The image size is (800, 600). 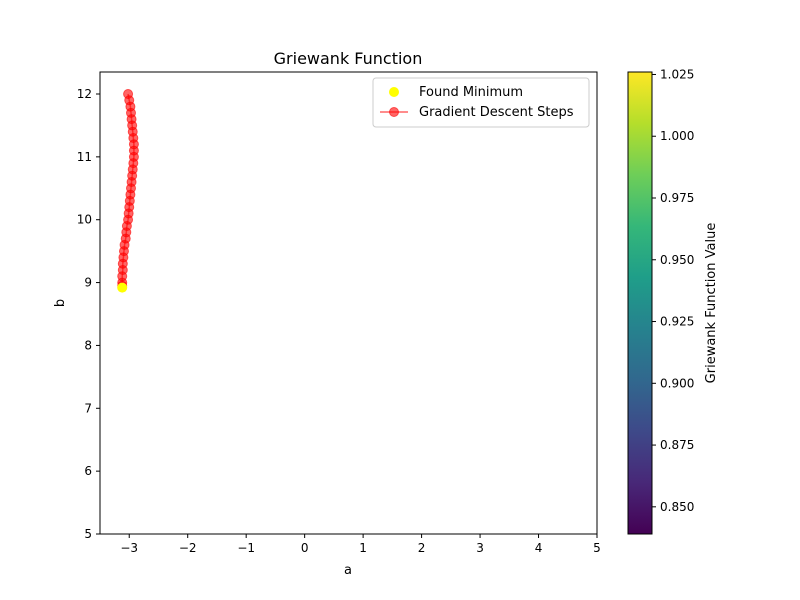 I want to click on colorbar-tick-label: 1.025, so click(x=677, y=74).